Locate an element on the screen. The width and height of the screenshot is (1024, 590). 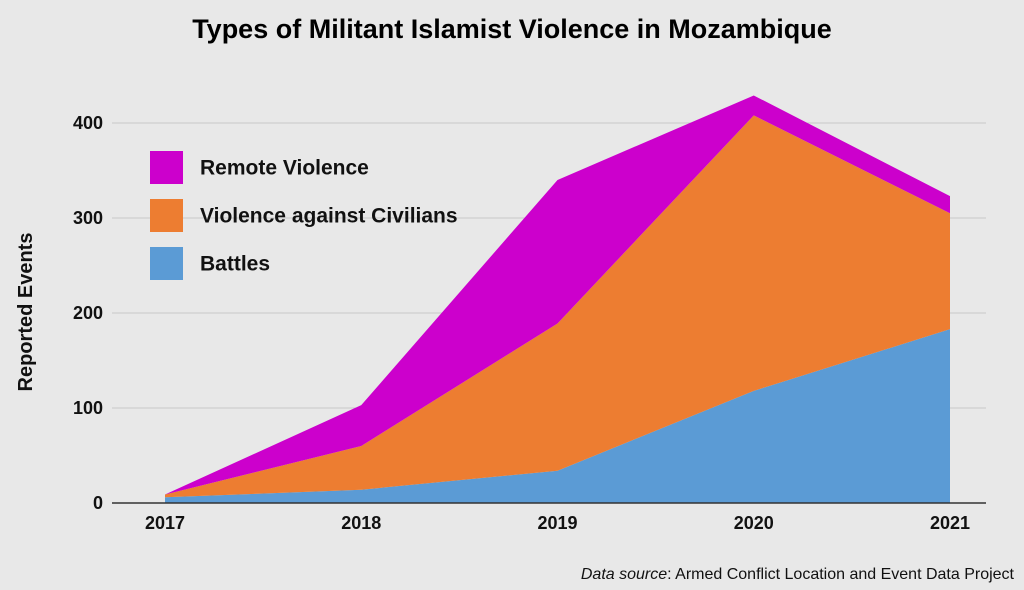
legend-label-battles: Battles is located at coordinates (235, 264).